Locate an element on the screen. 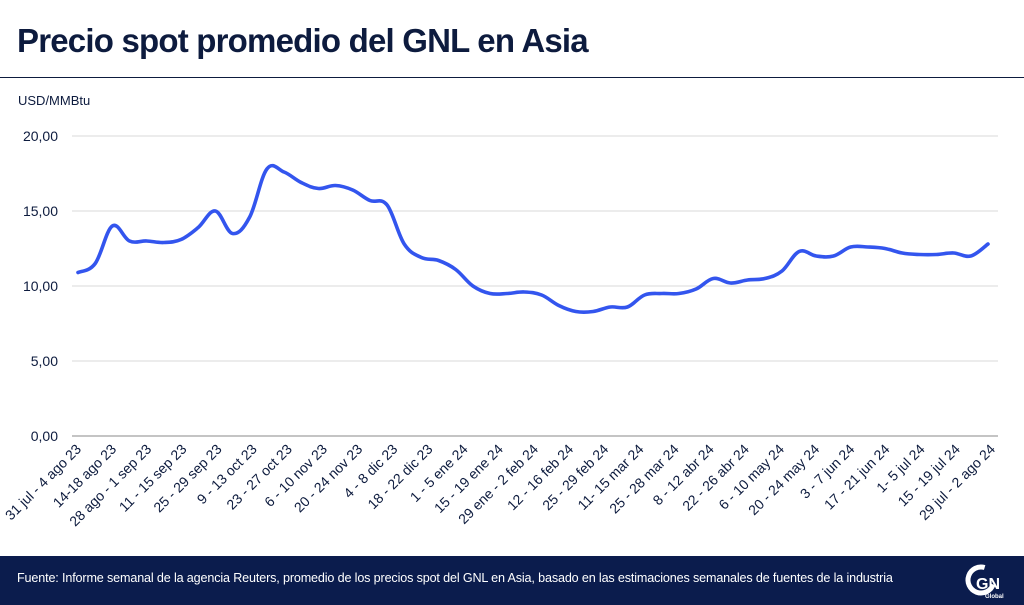 This screenshot has height=605, width=1024. y-tick-label: 0,00 is located at coordinates (44, 436).